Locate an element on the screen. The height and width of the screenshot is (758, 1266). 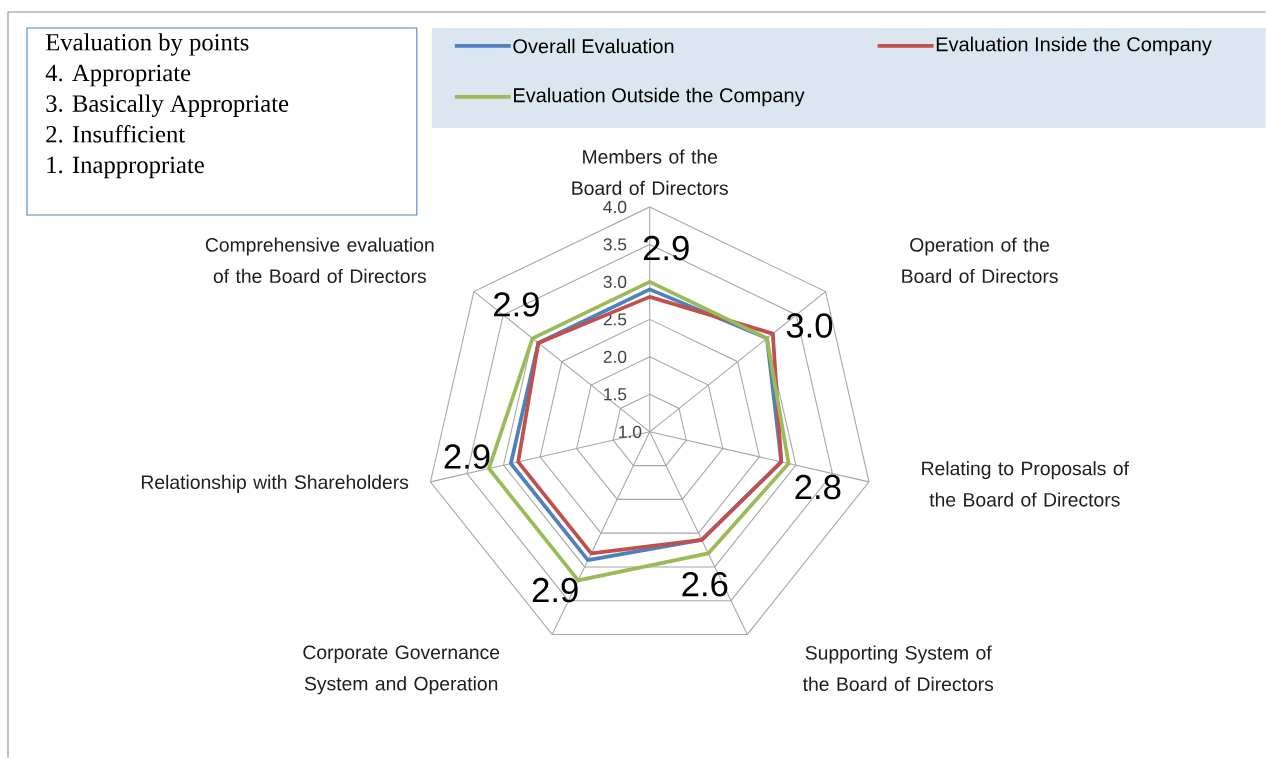
text: 2. Insufficient is located at coordinates (116, 133).